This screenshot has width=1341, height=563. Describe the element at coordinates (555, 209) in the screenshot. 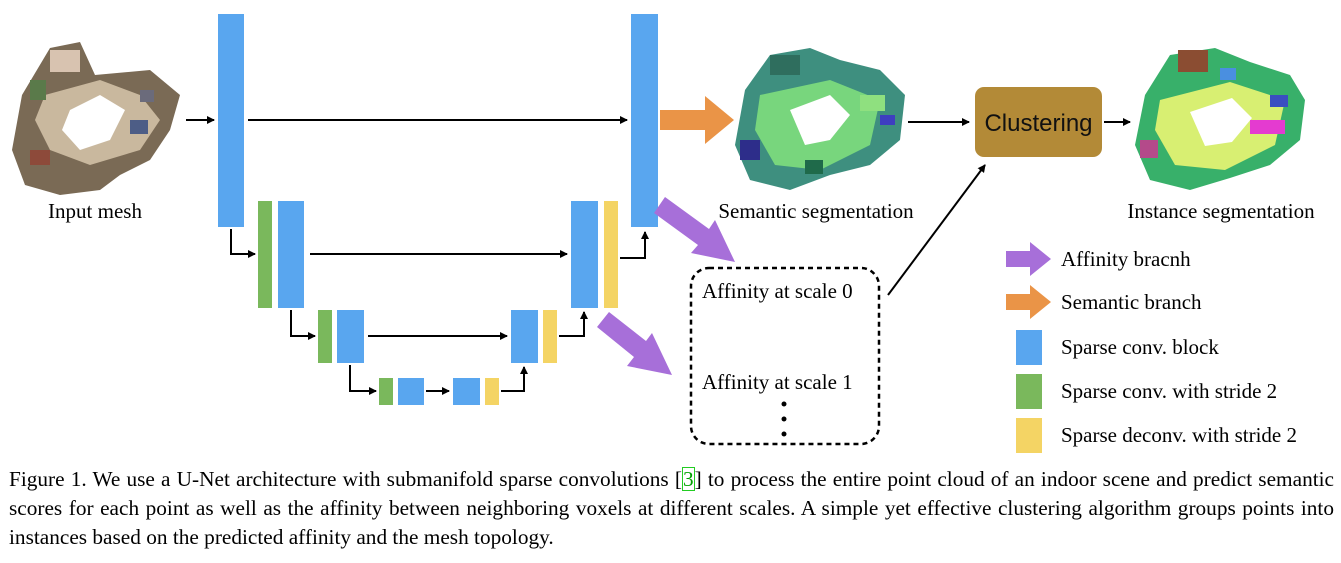

I see `unet-decoder` at that location.